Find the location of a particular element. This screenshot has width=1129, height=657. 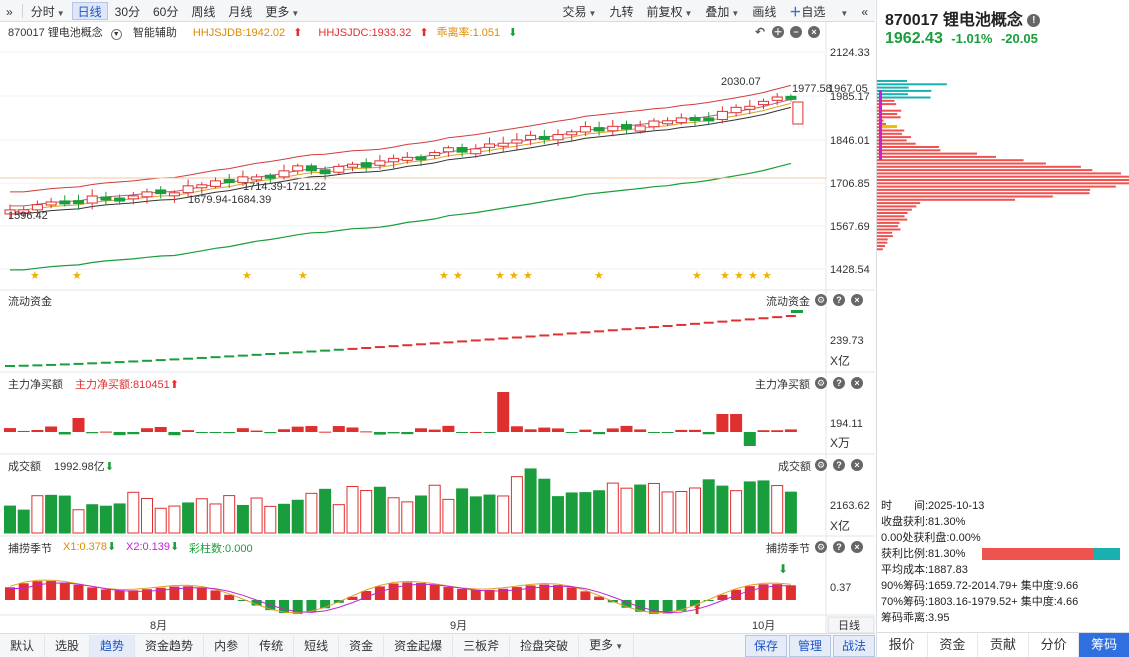

tab-short-line: 短线 is located at coordinates (317, 645).